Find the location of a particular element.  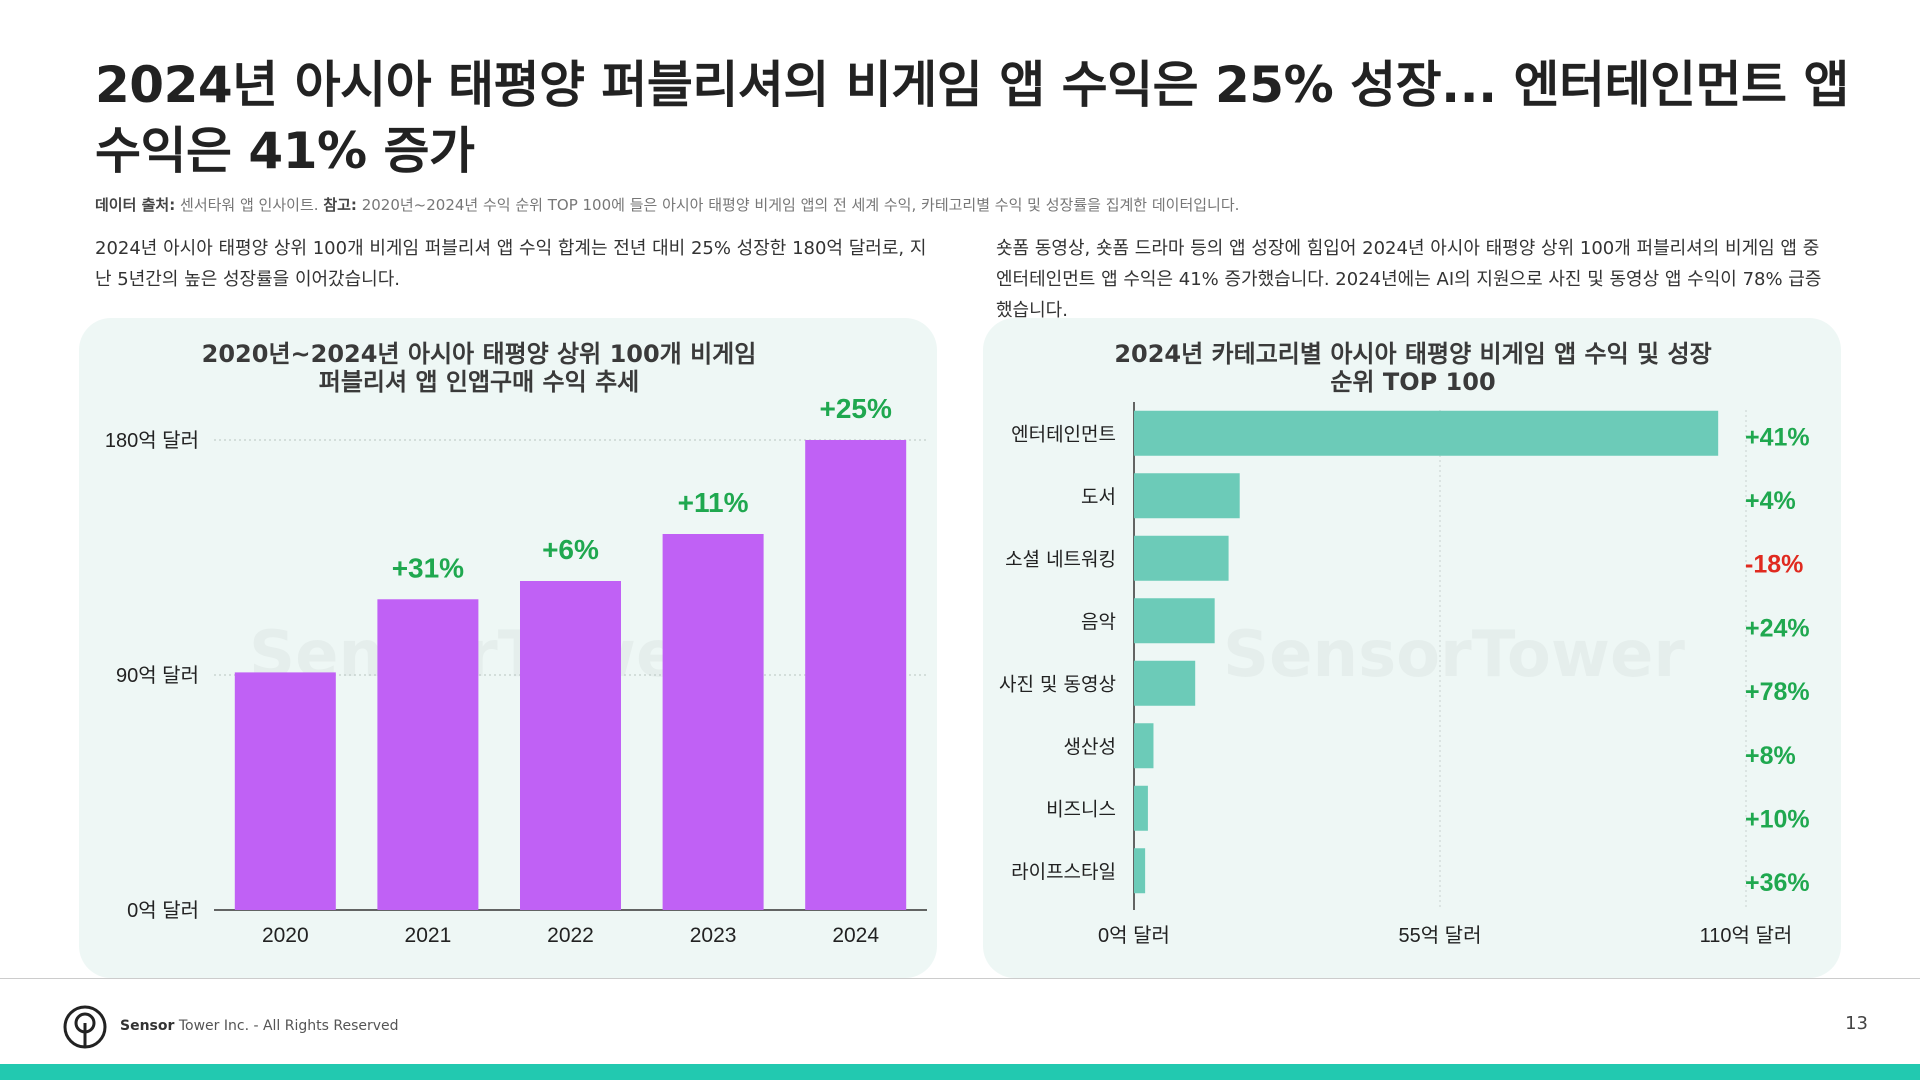

source-text: 센서타워 앱 인사이트. is located at coordinates (249, 205).